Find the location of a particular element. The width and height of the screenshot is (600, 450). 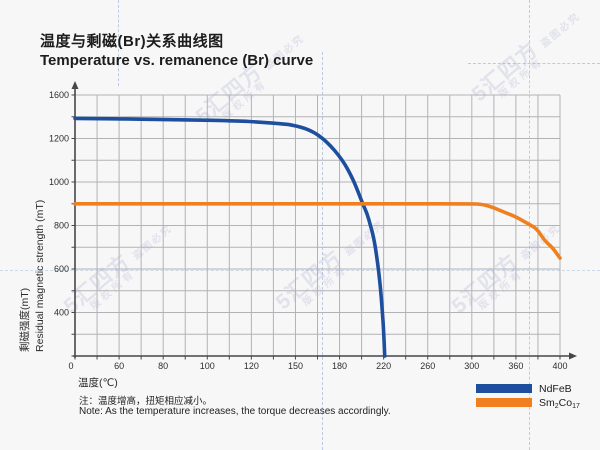

x-tick-label: 60 is located at coordinates (119, 366).